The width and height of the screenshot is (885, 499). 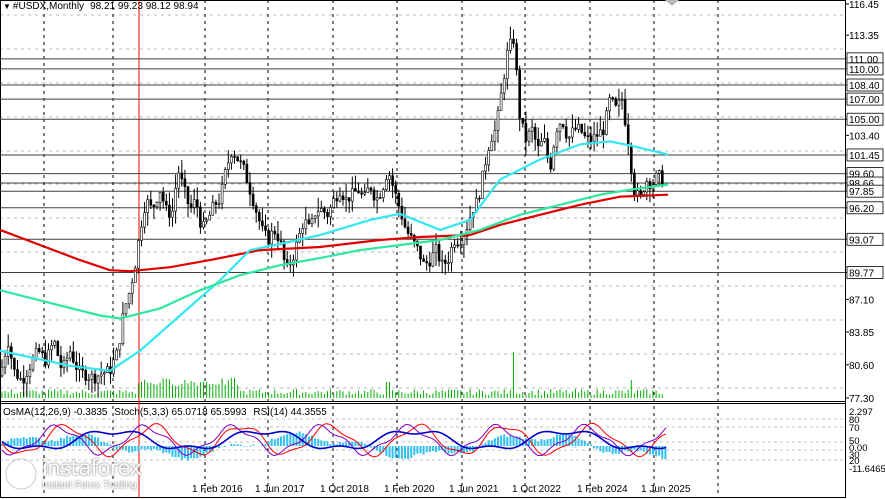 I want to click on y-tick-label: 99.60, so click(x=861, y=175).